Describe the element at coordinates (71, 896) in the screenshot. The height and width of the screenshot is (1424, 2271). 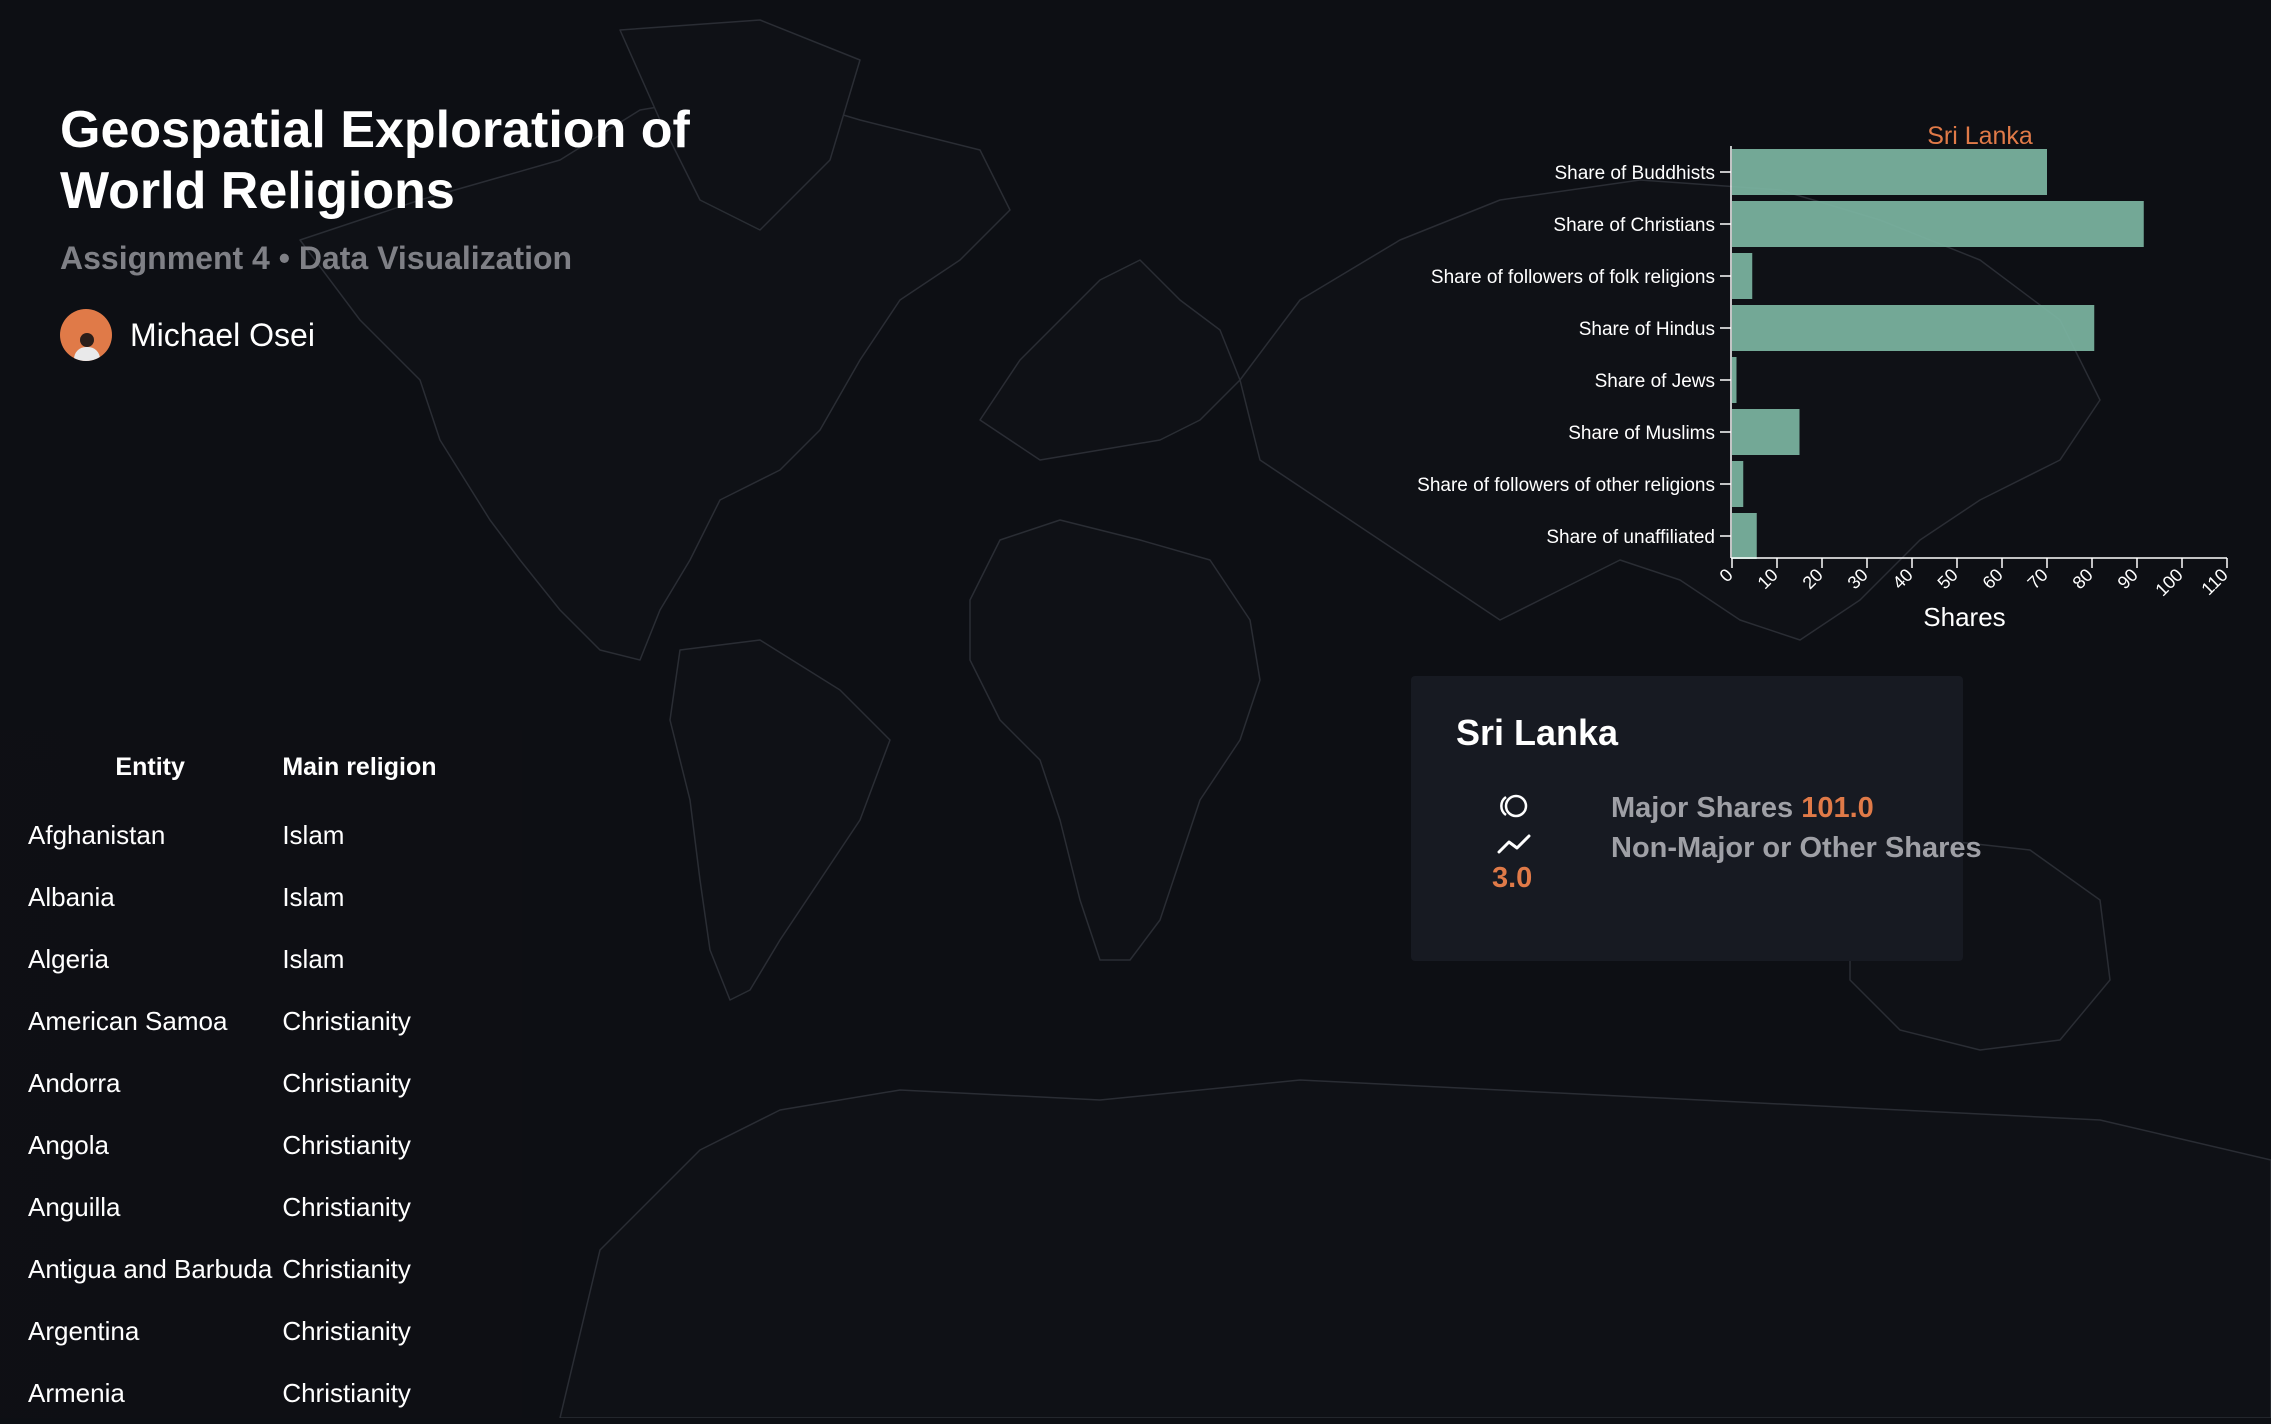
I see `entity-cell: Albania` at that location.